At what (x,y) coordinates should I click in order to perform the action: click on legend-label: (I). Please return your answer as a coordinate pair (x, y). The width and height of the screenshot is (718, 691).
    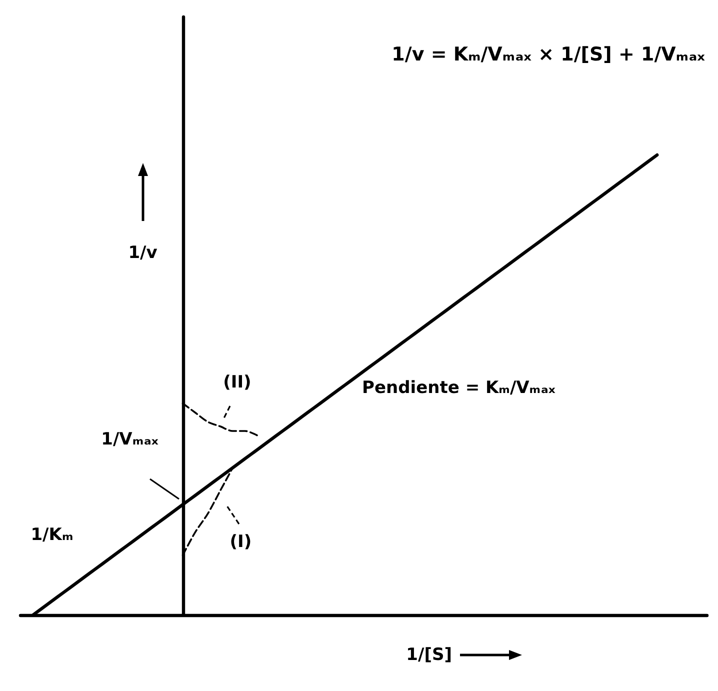
    Looking at the image, I should click on (241, 542).